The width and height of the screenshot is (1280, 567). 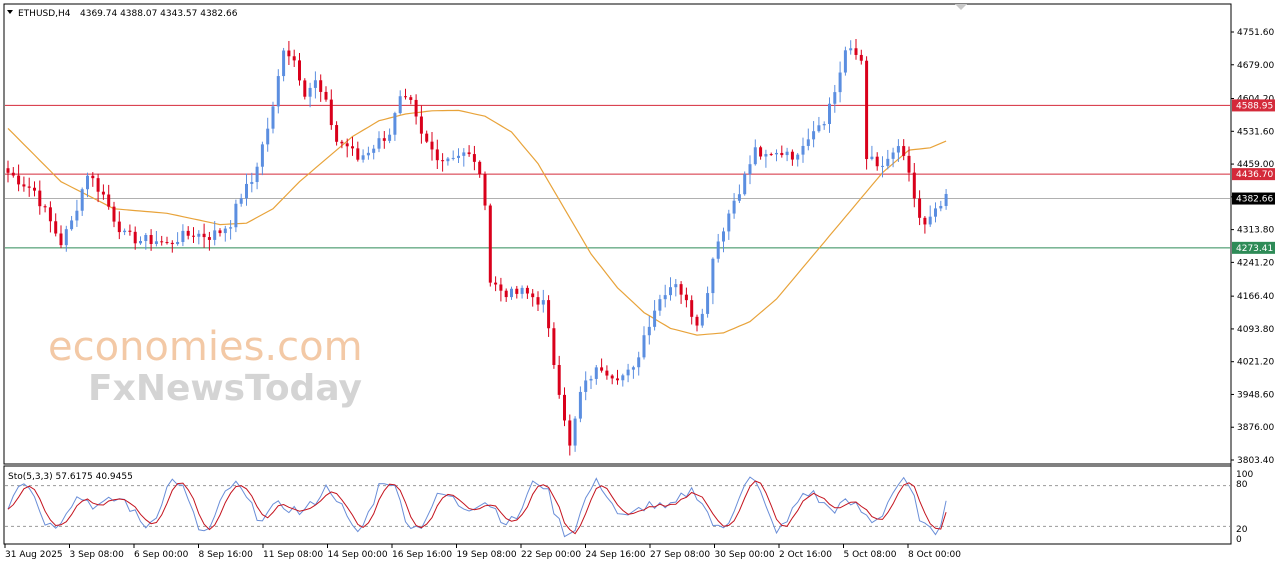 I want to click on support-badge, so click(x=1253, y=247).